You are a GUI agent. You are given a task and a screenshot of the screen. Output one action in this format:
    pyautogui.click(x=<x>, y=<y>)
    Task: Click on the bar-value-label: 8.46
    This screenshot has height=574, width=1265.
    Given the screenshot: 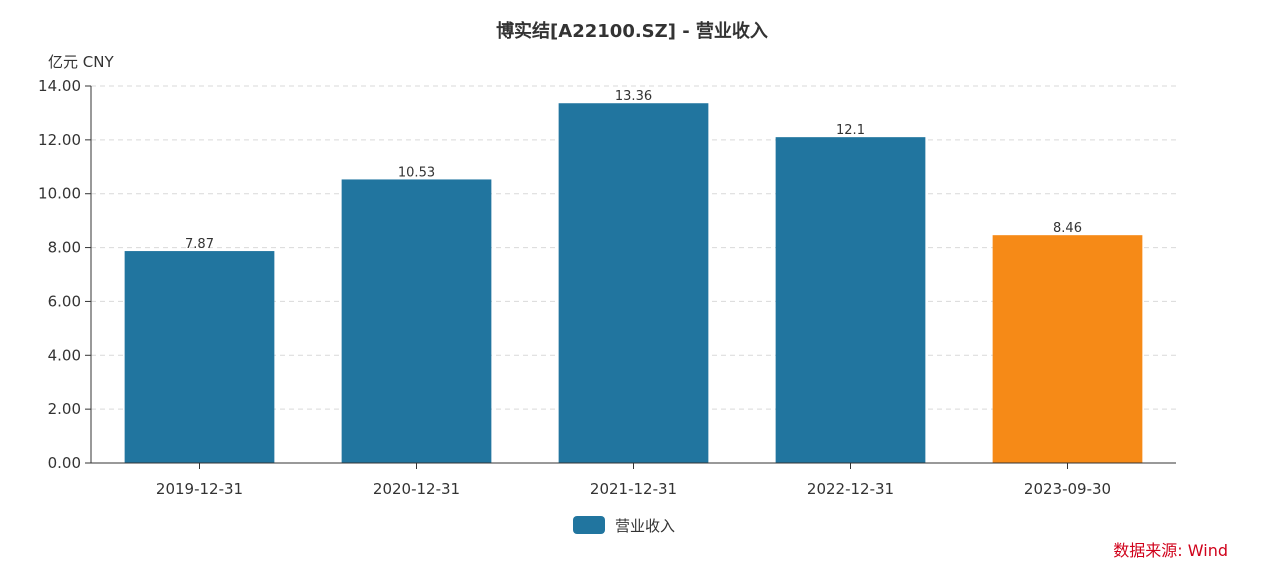 What is the action you would take?
    pyautogui.click(x=1067, y=228)
    